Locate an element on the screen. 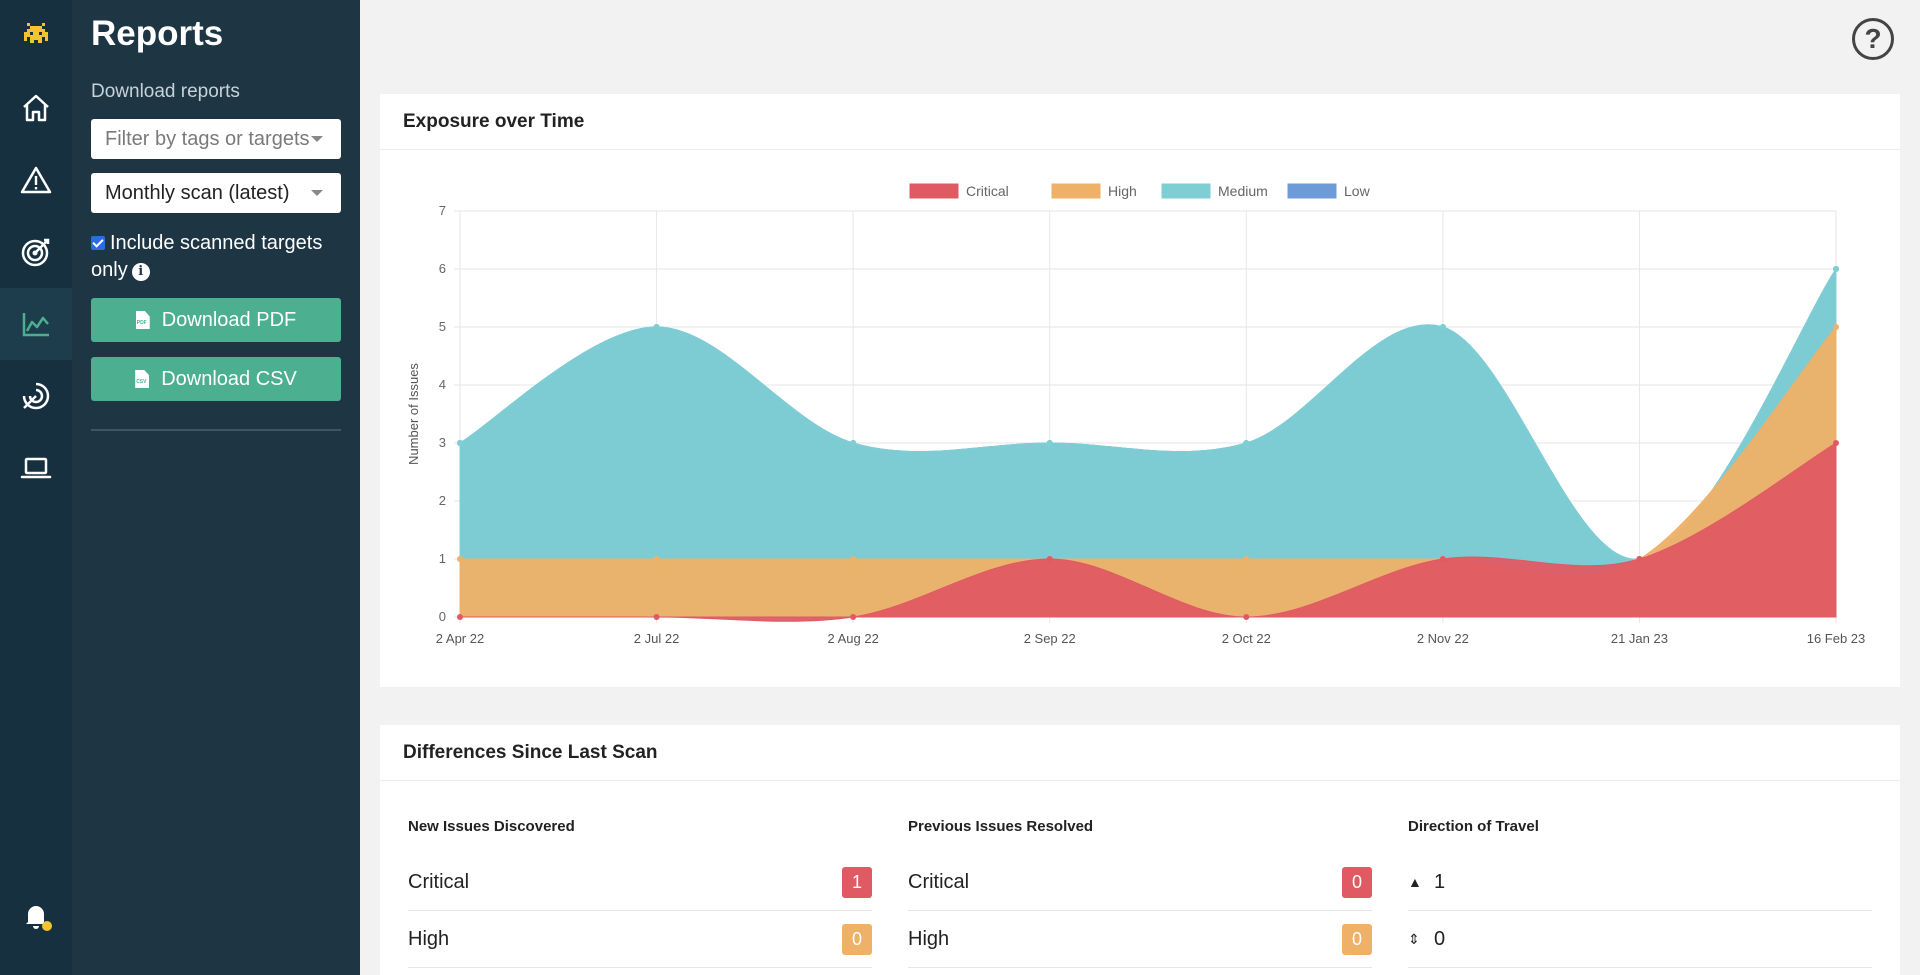  sort-icon: ⇕ is located at coordinates (1414, 938).